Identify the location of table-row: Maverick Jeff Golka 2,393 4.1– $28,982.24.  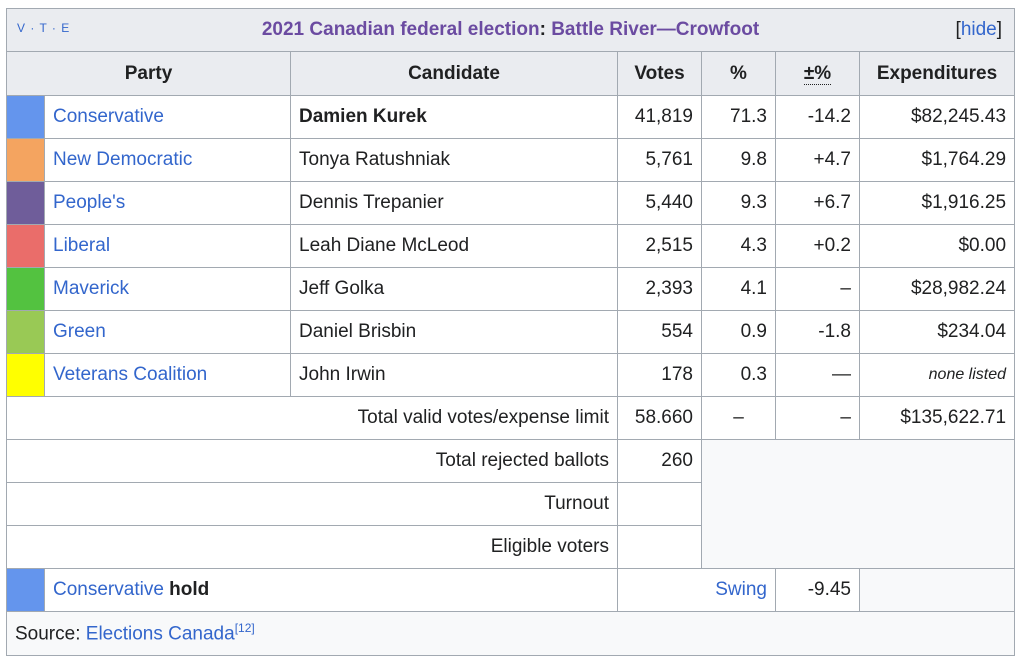
(511, 289).